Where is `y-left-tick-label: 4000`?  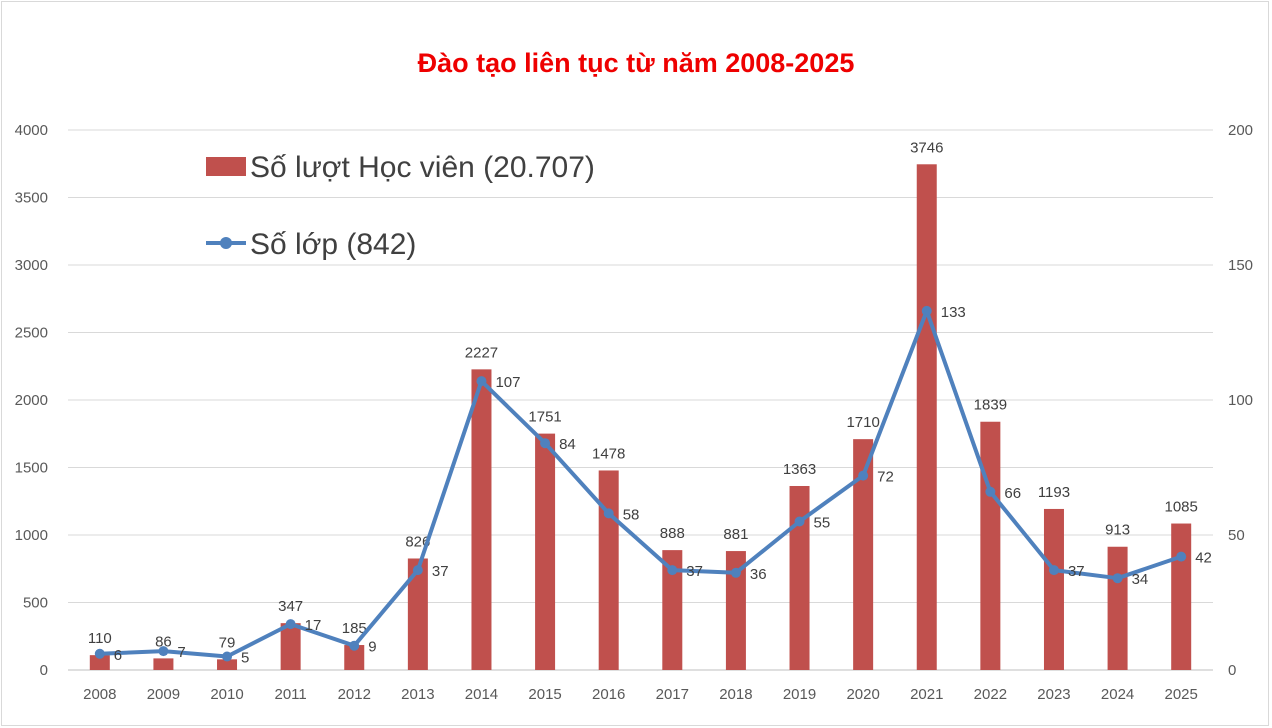 y-left-tick-label: 4000 is located at coordinates (31, 130).